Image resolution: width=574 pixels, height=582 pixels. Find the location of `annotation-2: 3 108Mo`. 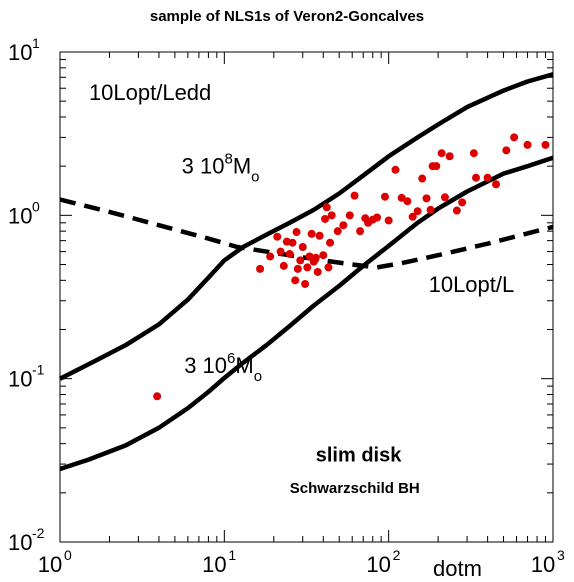

annotation-2: 3 108Mo is located at coordinates (221, 168).